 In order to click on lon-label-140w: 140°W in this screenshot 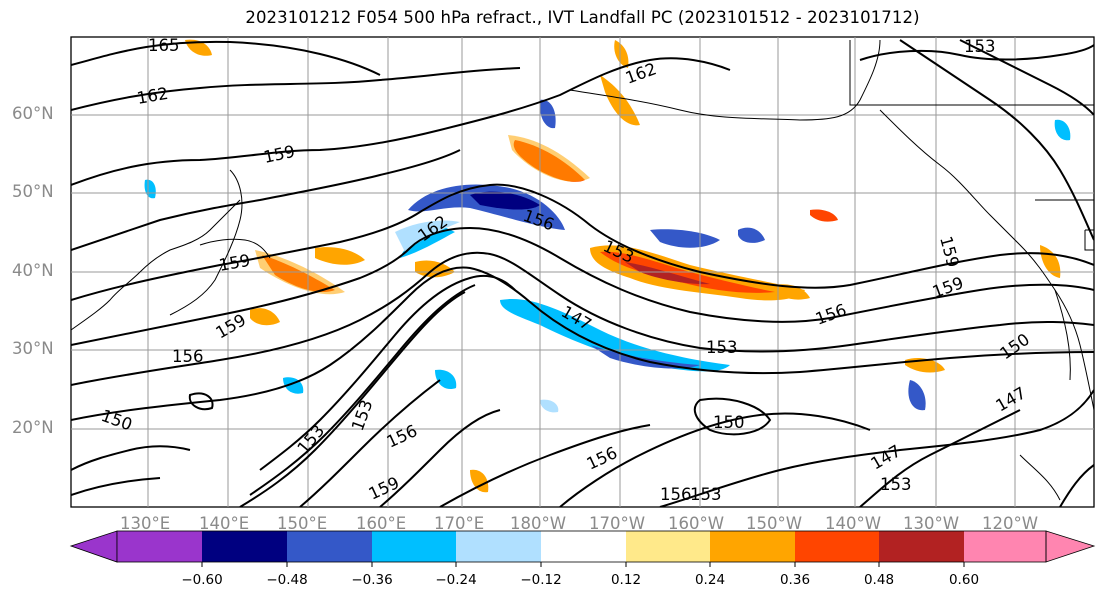, I will do `click(853, 523)`.